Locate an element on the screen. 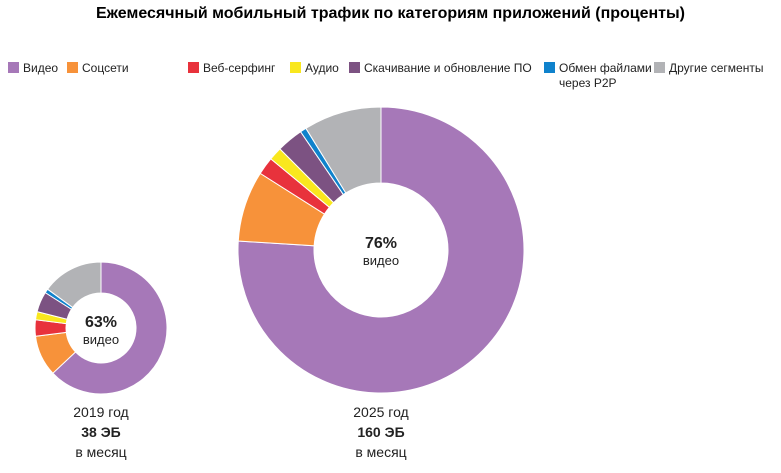 This screenshot has height=473, width=781. legend-label: Другие сегменты is located at coordinates (716, 68).